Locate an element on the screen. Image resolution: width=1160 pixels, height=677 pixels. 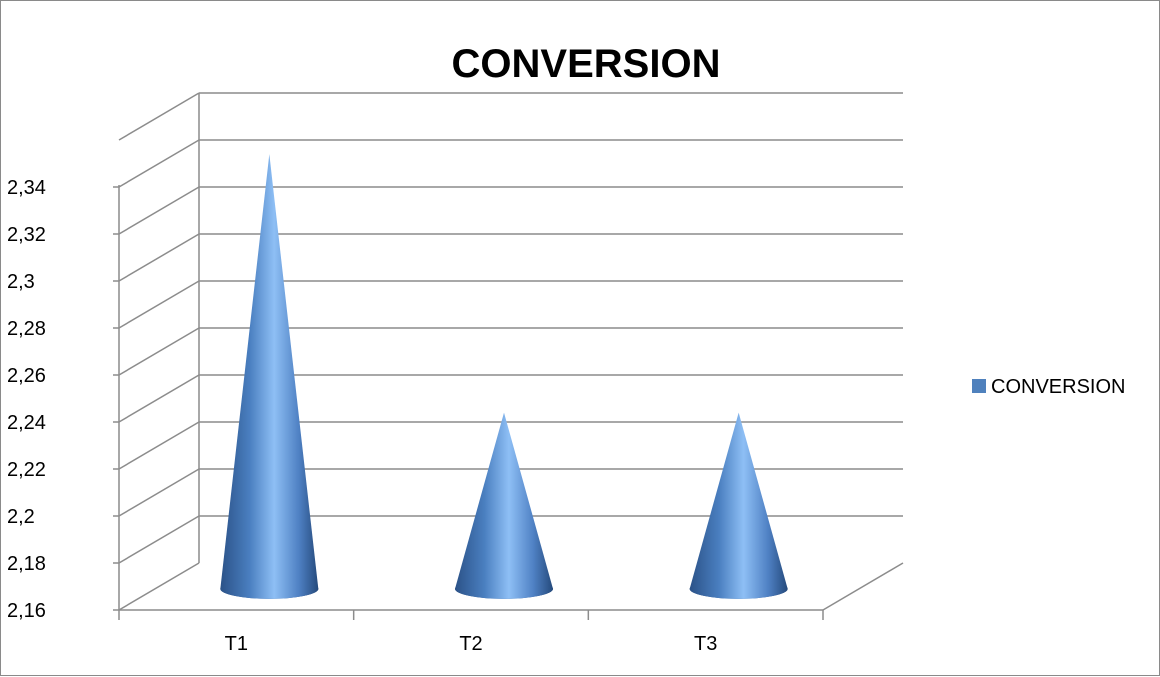
x-tick-label: T3 is located at coordinates (705, 644).